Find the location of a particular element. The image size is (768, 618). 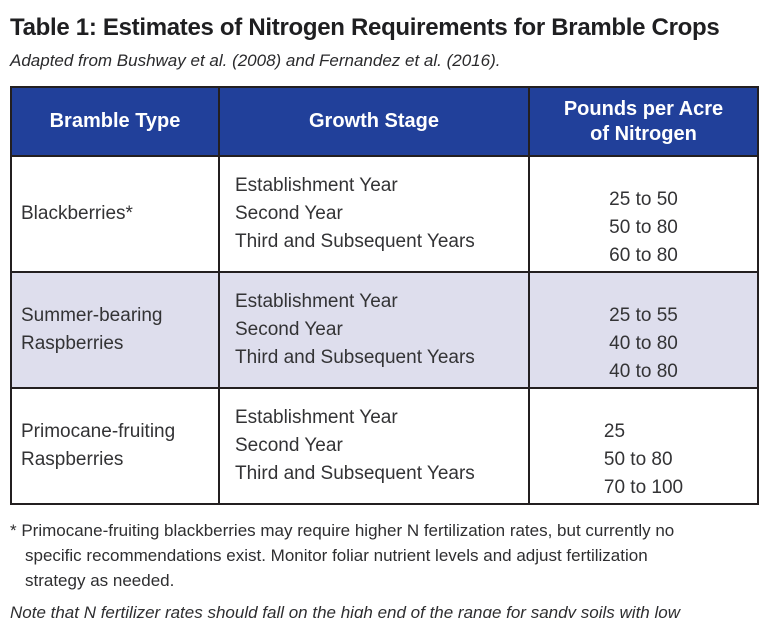

pounds-values: 25 to 50 50 to 80 60 to 80 is located at coordinates (643, 227).